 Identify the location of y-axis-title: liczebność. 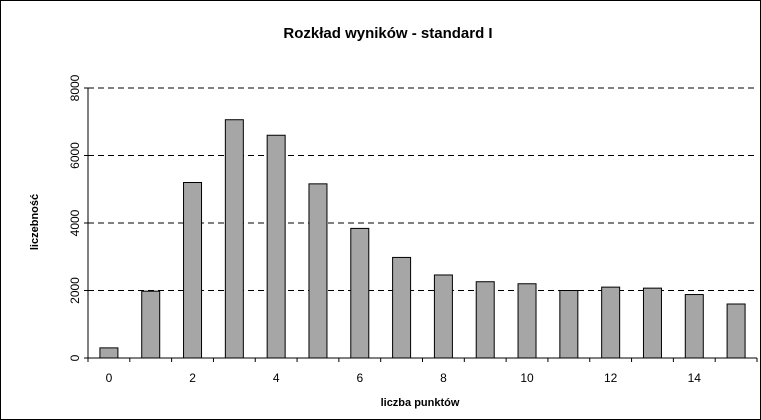
(35, 222).